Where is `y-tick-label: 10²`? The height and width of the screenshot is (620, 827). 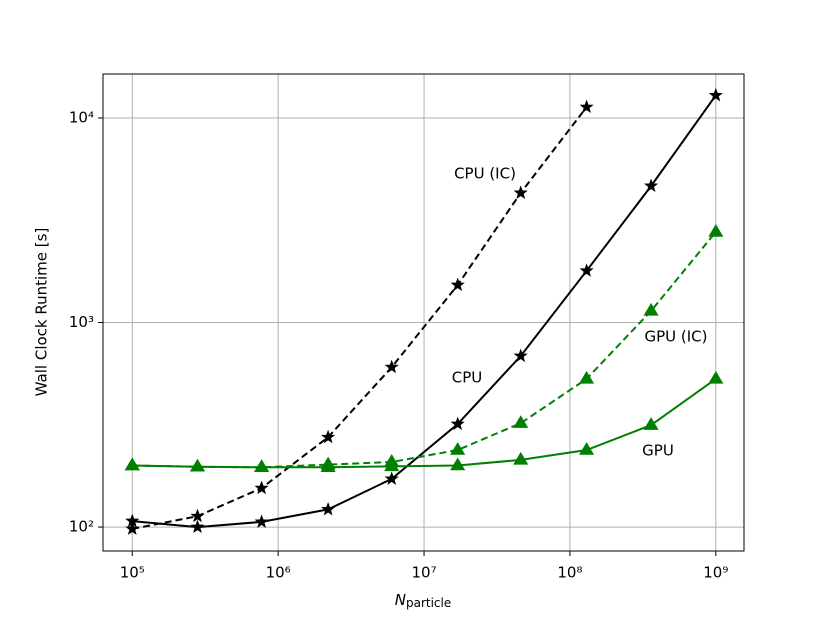 y-tick-label: 10² is located at coordinates (81, 527).